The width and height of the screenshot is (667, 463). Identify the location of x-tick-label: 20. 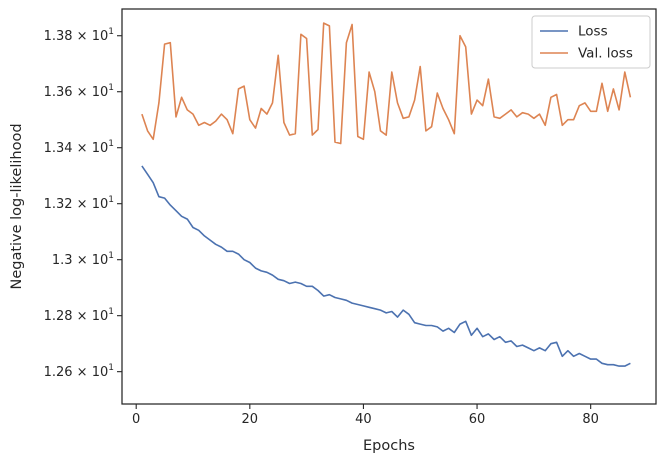
(250, 419).